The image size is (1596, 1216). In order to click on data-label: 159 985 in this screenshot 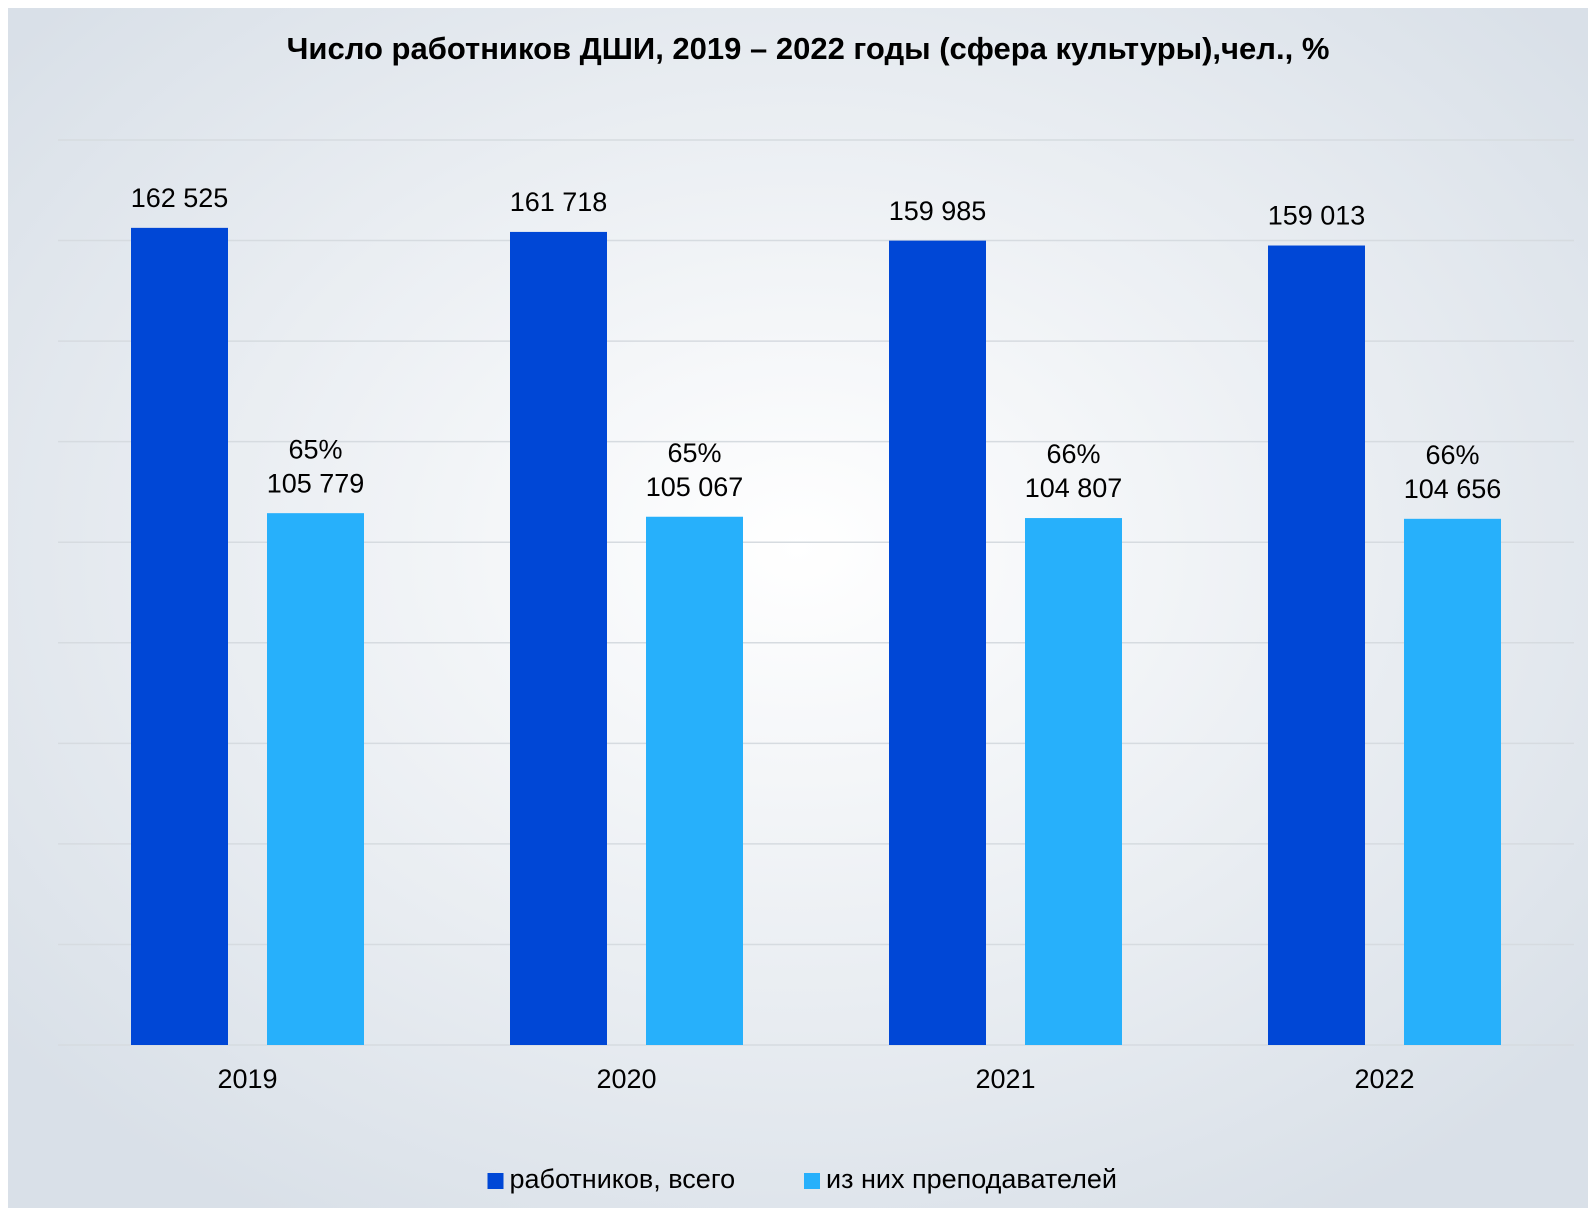, I will do `click(938, 211)`.